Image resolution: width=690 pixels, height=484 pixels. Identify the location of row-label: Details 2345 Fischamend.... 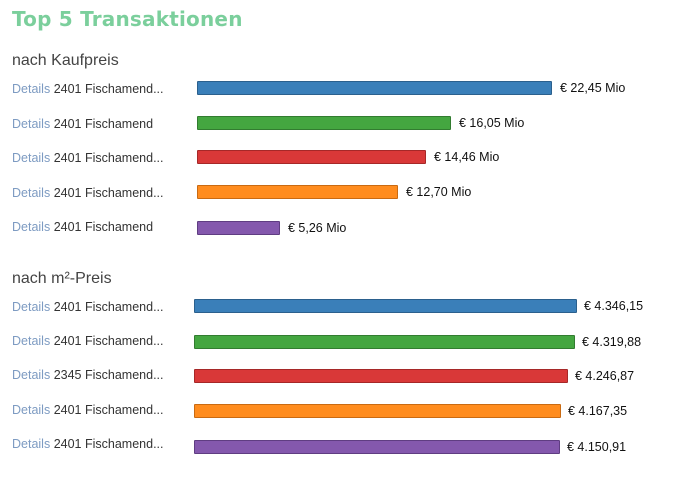
(88, 375).